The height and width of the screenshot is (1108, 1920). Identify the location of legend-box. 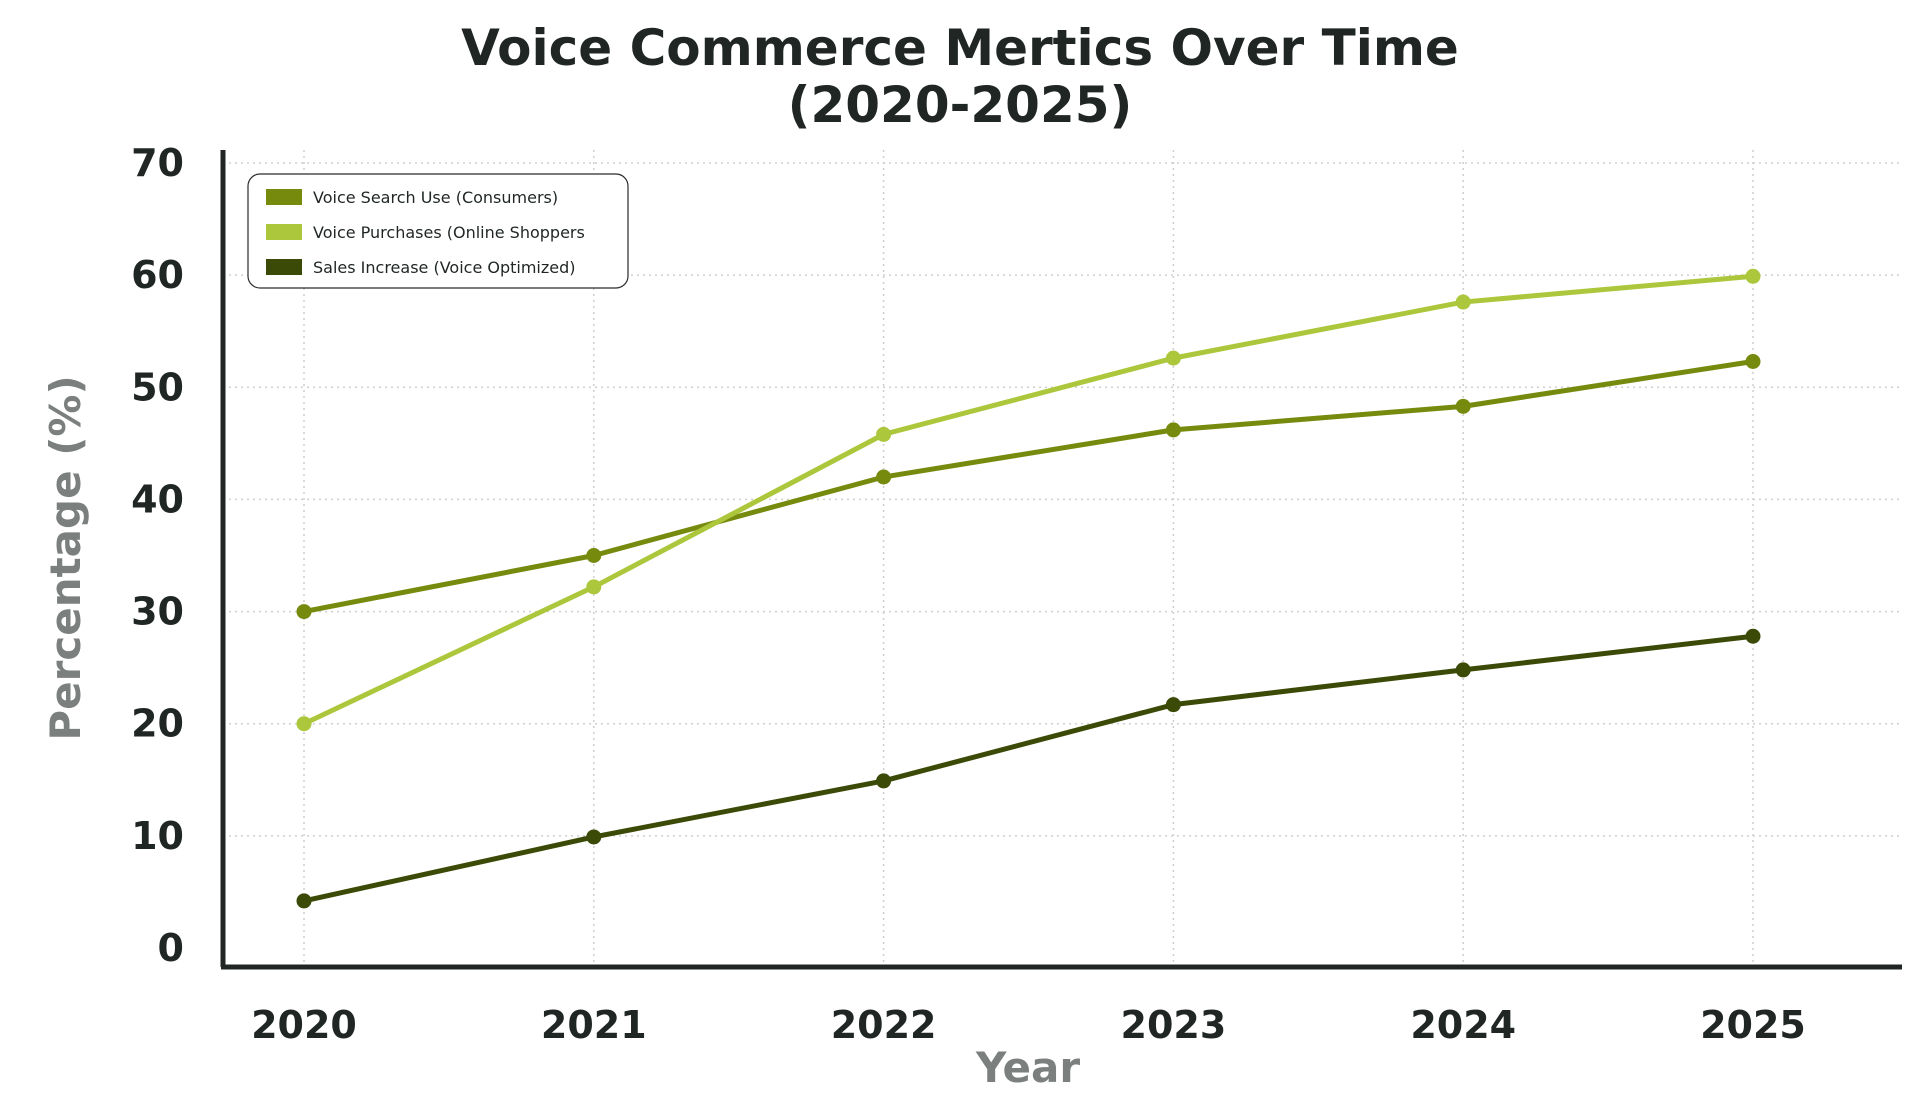
(438, 231).